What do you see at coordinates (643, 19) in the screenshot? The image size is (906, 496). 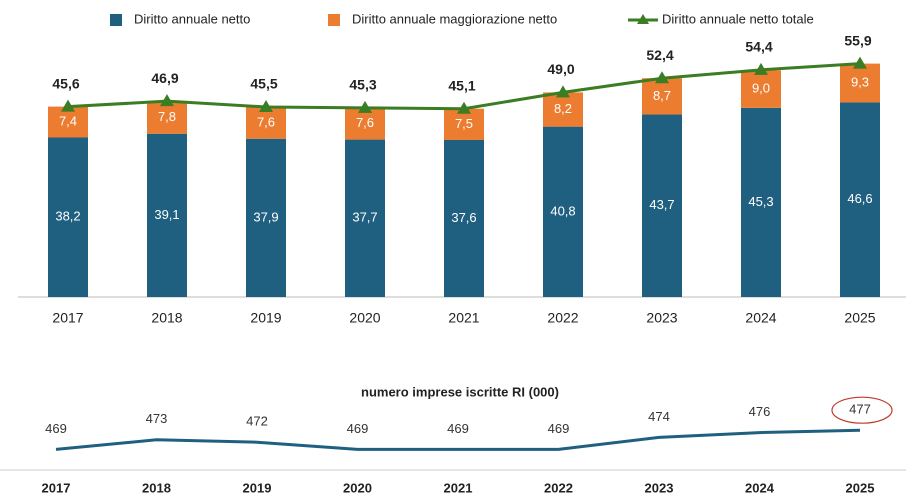 I see `legend-marker` at bounding box center [643, 19].